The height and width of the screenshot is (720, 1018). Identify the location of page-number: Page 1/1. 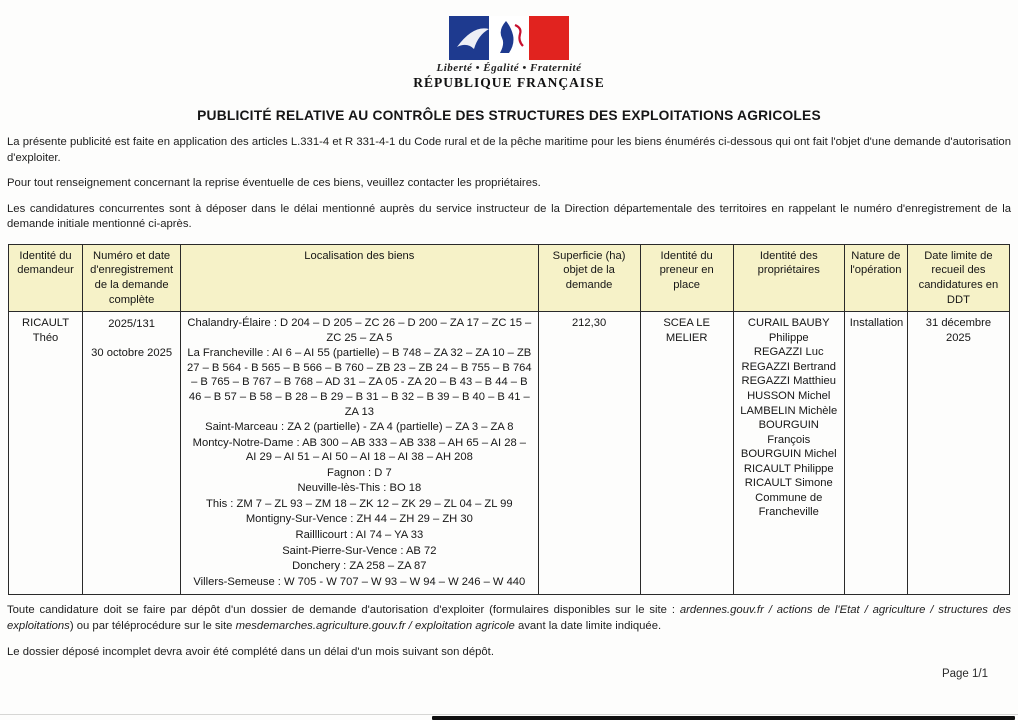
(964, 674).